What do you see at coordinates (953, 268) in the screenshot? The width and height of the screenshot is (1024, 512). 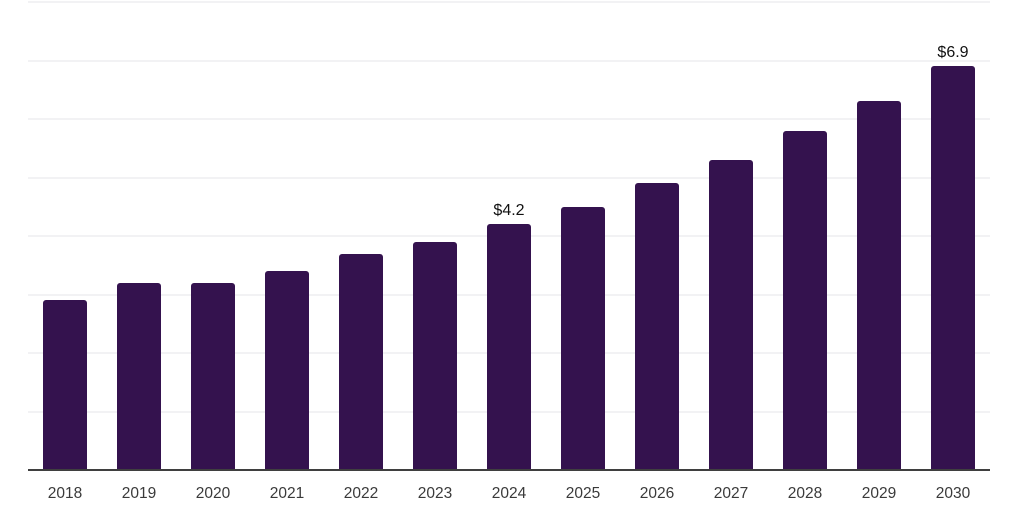 I see `bar-2030` at bounding box center [953, 268].